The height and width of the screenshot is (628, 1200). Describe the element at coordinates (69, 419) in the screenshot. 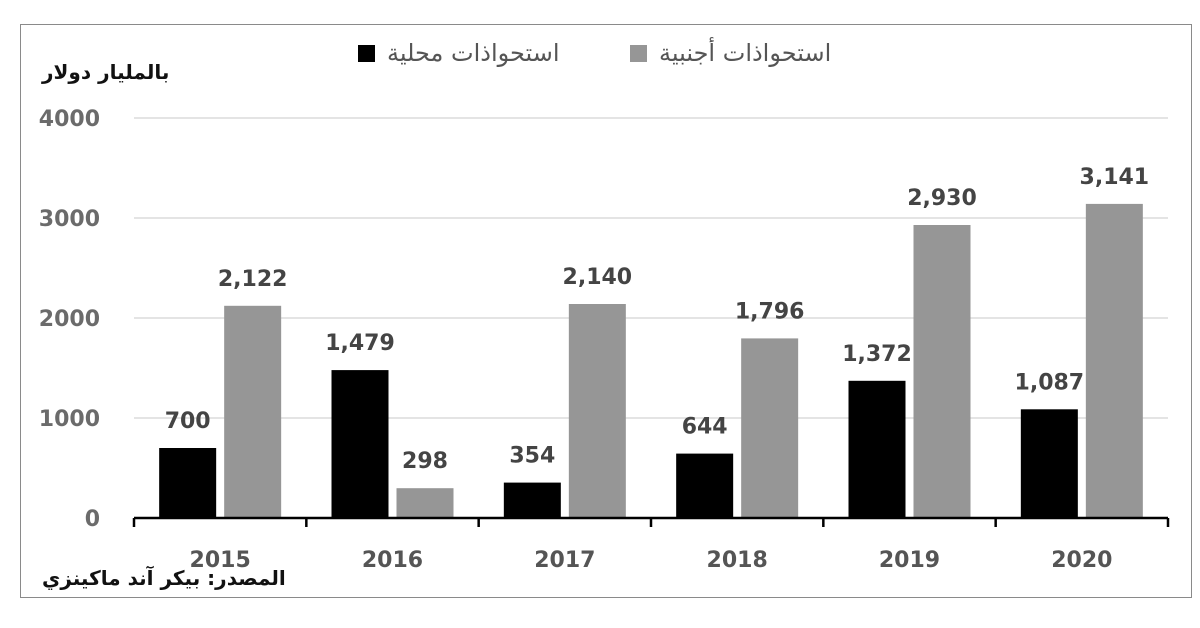

I see `y-tick-label: 1000` at that location.